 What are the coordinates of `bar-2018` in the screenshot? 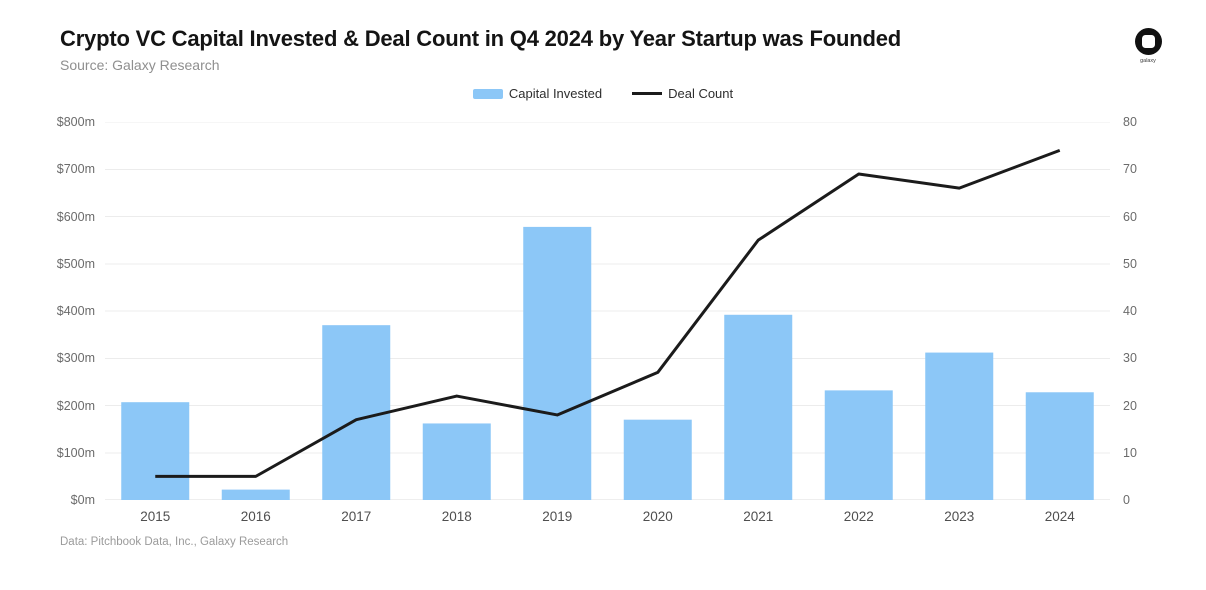 It's located at (456, 461).